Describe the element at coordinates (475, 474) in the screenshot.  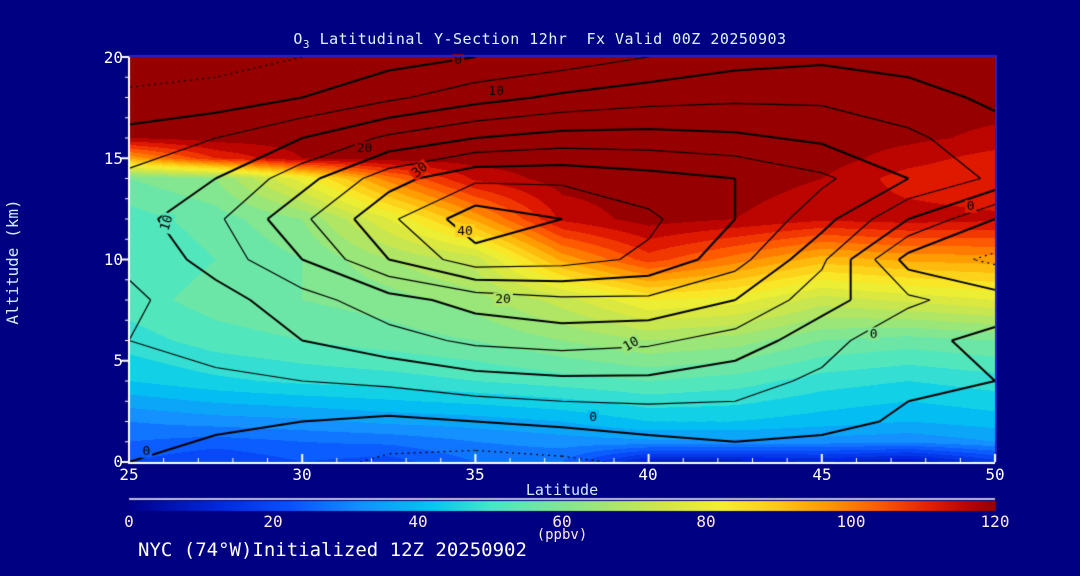
I see `x-tick-35: 35` at that location.